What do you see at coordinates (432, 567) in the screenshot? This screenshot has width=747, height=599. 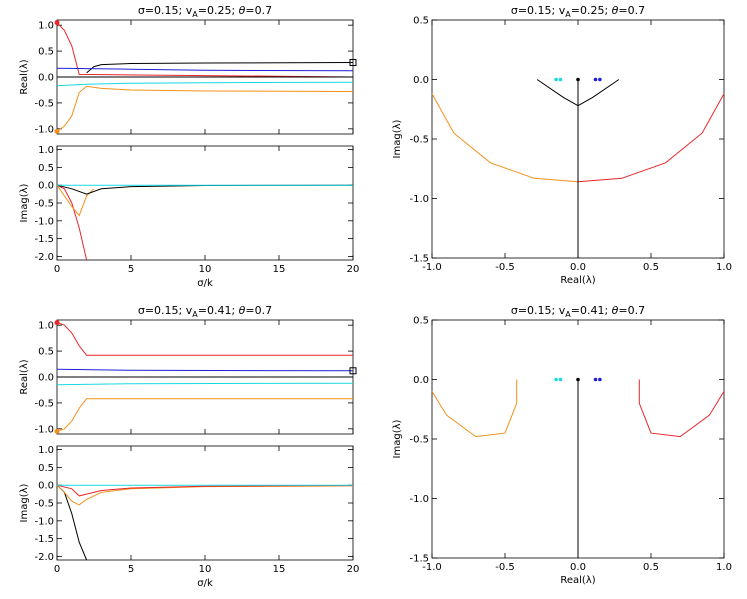 I see `x-tick-label: -1.0` at bounding box center [432, 567].